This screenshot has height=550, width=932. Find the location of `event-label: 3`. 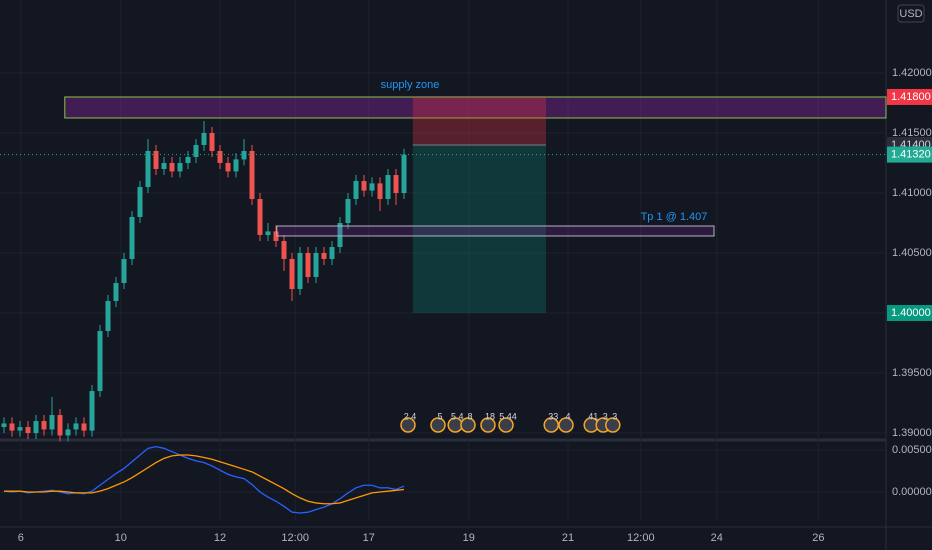

event-label: 3 is located at coordinates (605, 416).